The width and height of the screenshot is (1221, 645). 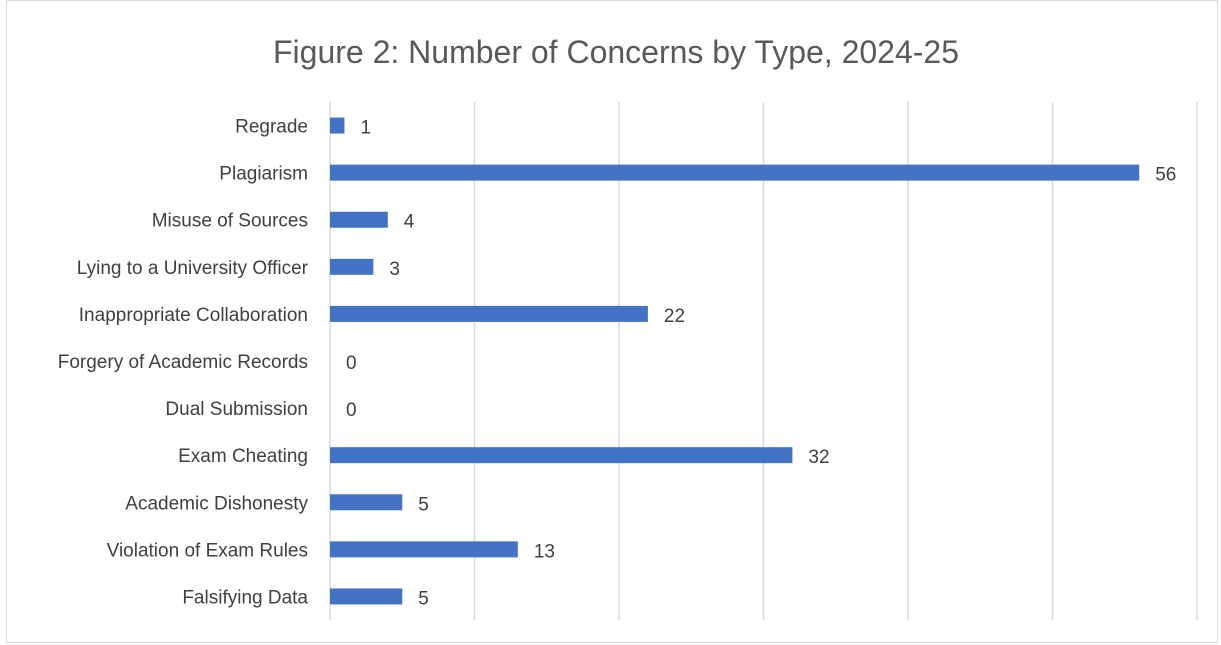 What do you see at coordinates (544, 551) in the screenshot?
I see `data-label: 13` at bounding box center [544, 551].